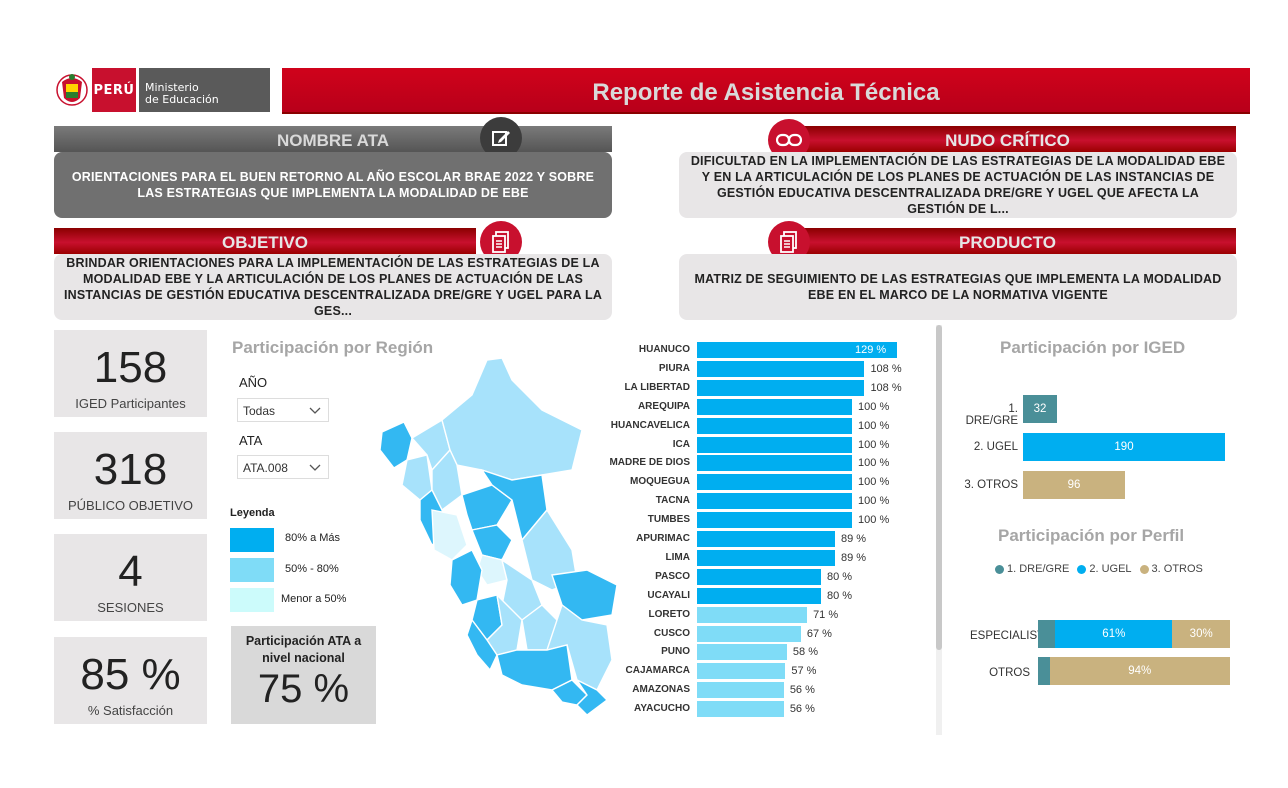 The image size is (1288, 788). I want to click on region-bar-label: HUANUCO, so click(664, 349).